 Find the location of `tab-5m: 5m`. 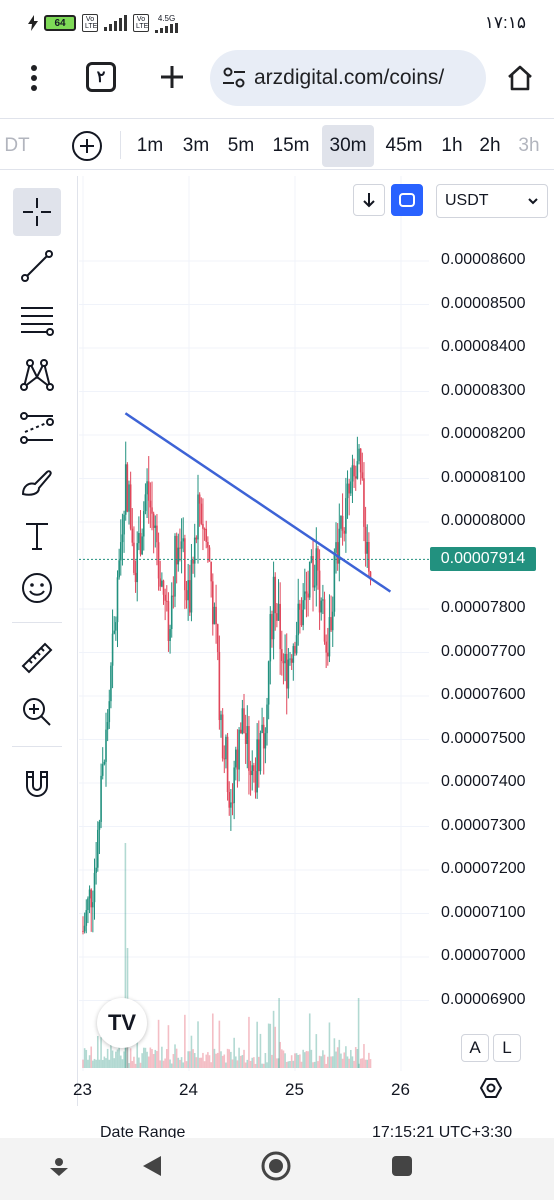

tab-5m: 5m is located at coordinates (241, 145).